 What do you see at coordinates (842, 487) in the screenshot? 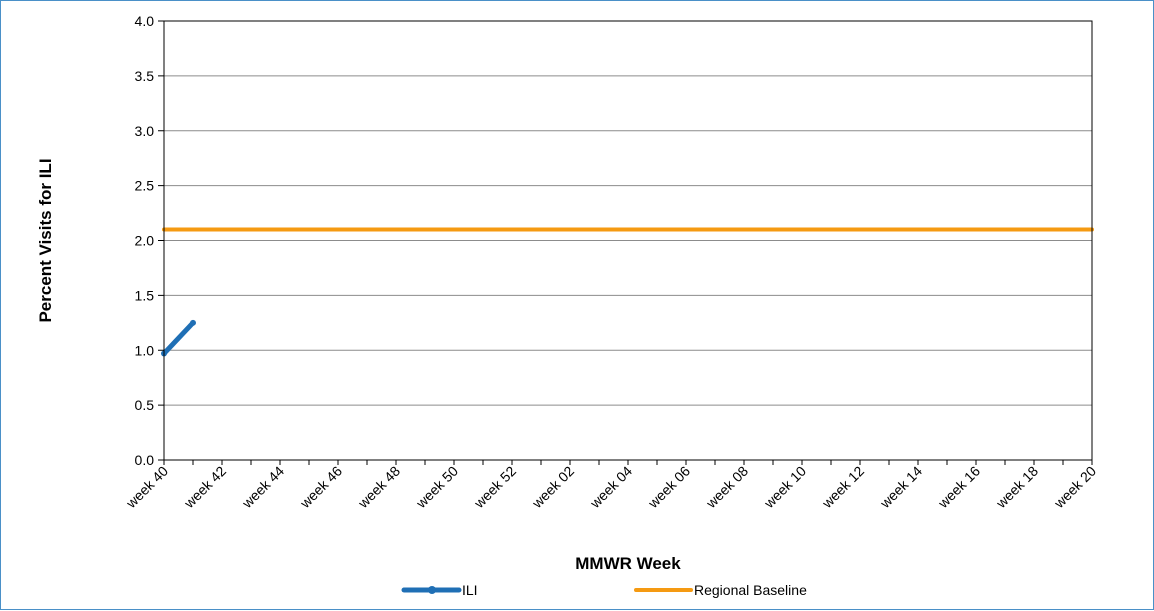
I see `x-tick-label: week 12` at bounding box center [842, 487].